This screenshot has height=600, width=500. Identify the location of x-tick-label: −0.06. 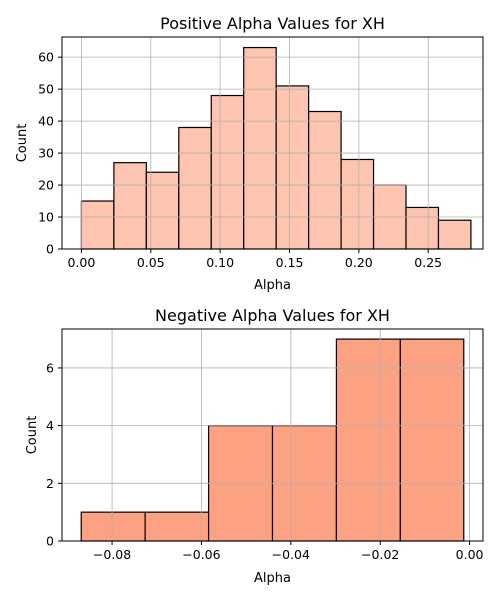
(201, 554).